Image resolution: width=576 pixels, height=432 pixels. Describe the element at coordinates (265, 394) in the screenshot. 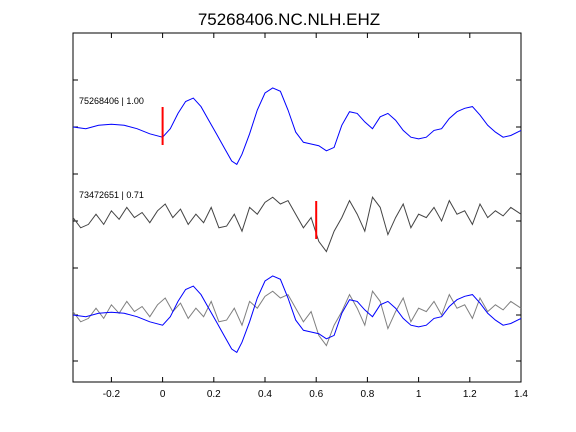

I see `x-tick-label: 0.4` at that location.